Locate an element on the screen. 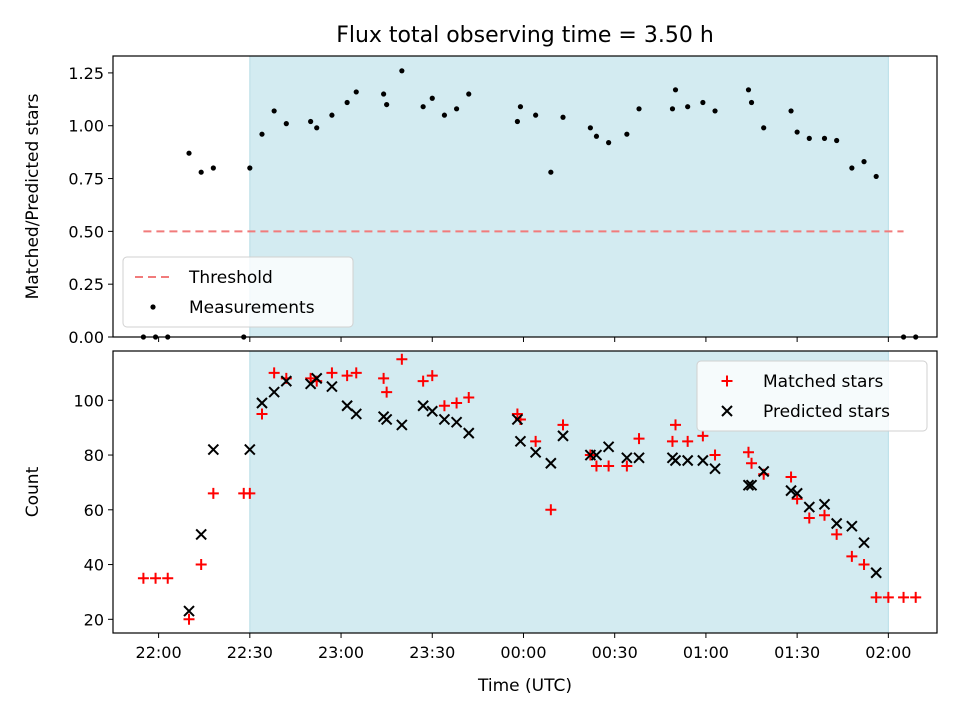 The height and width of the screenshot is (720, 960). legend-label: Predicted stars is located at coordinates (826, 412).